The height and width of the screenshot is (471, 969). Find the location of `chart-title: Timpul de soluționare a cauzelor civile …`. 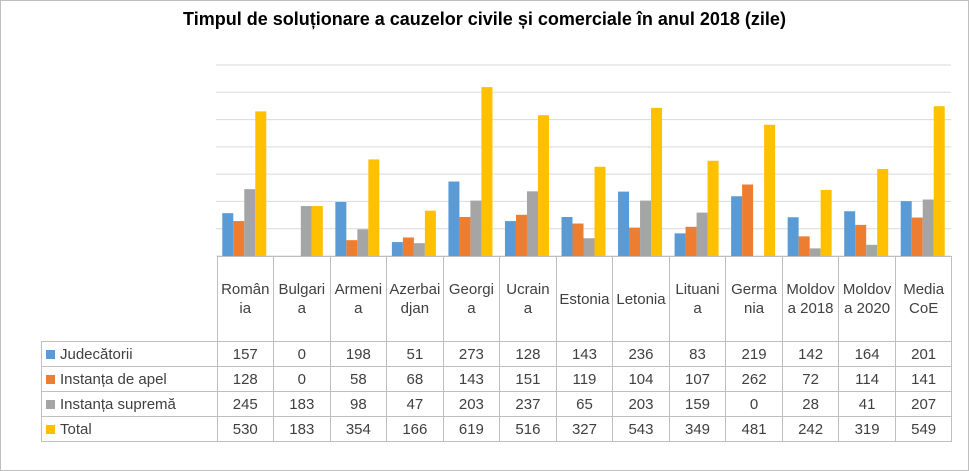

chart-title: Timpul de soluționare a cauzelor civile … is located at coordinates (484, 19).